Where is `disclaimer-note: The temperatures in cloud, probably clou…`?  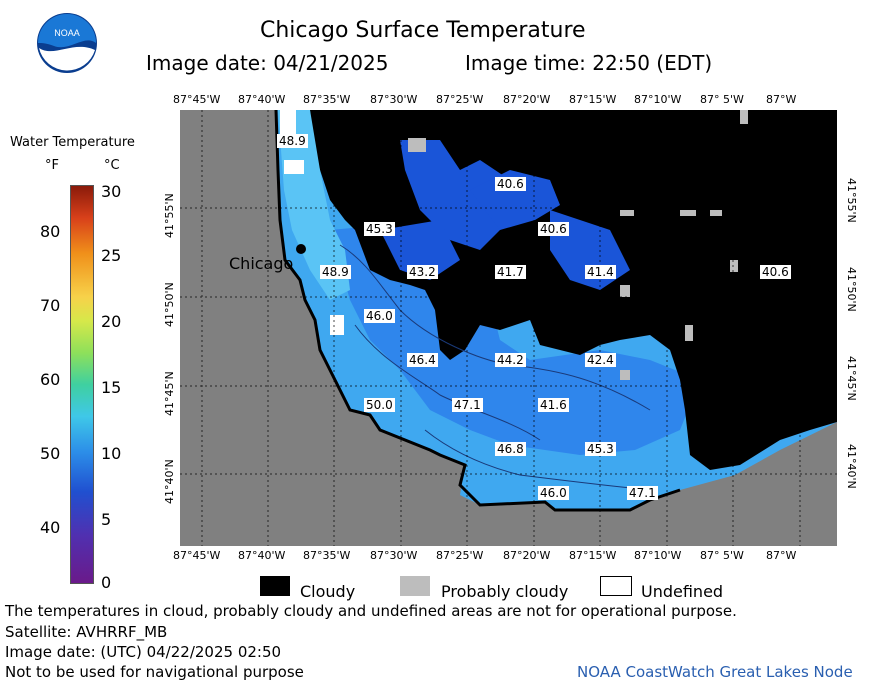
disclaimer-note: The temperatures in cloud, probably clou… is located at coordinates (371, 611).